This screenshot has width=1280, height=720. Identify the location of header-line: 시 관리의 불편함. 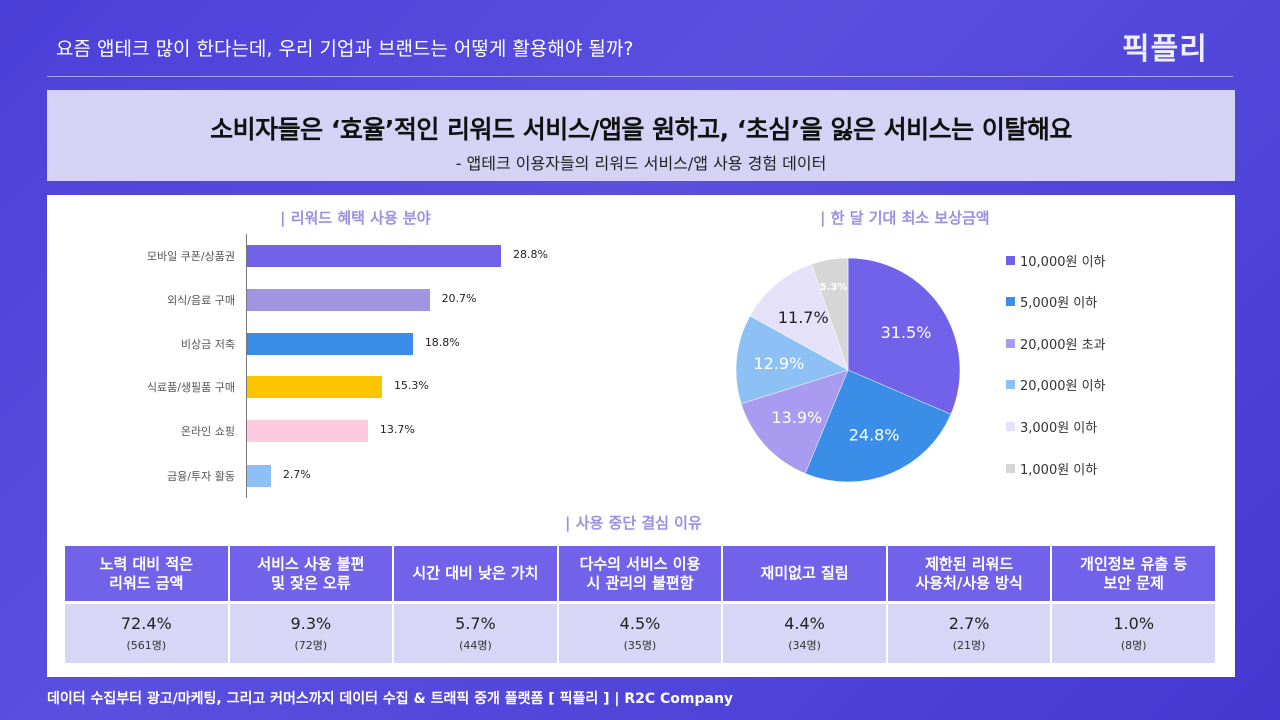
(640, 582).